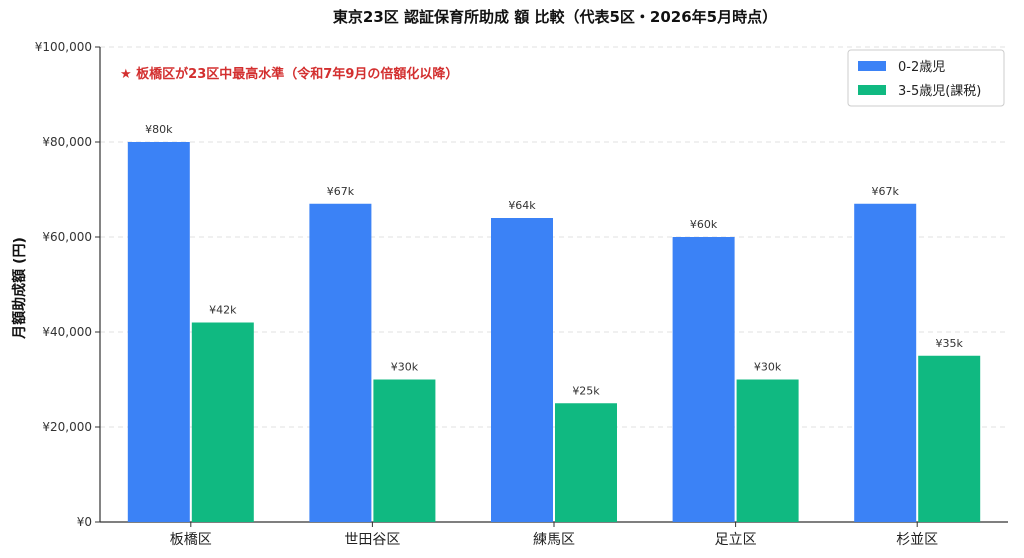 The height and width of the screenshot is (558, 1024). I want to click on bar-value-label: ¥80k, so click(159, 129).